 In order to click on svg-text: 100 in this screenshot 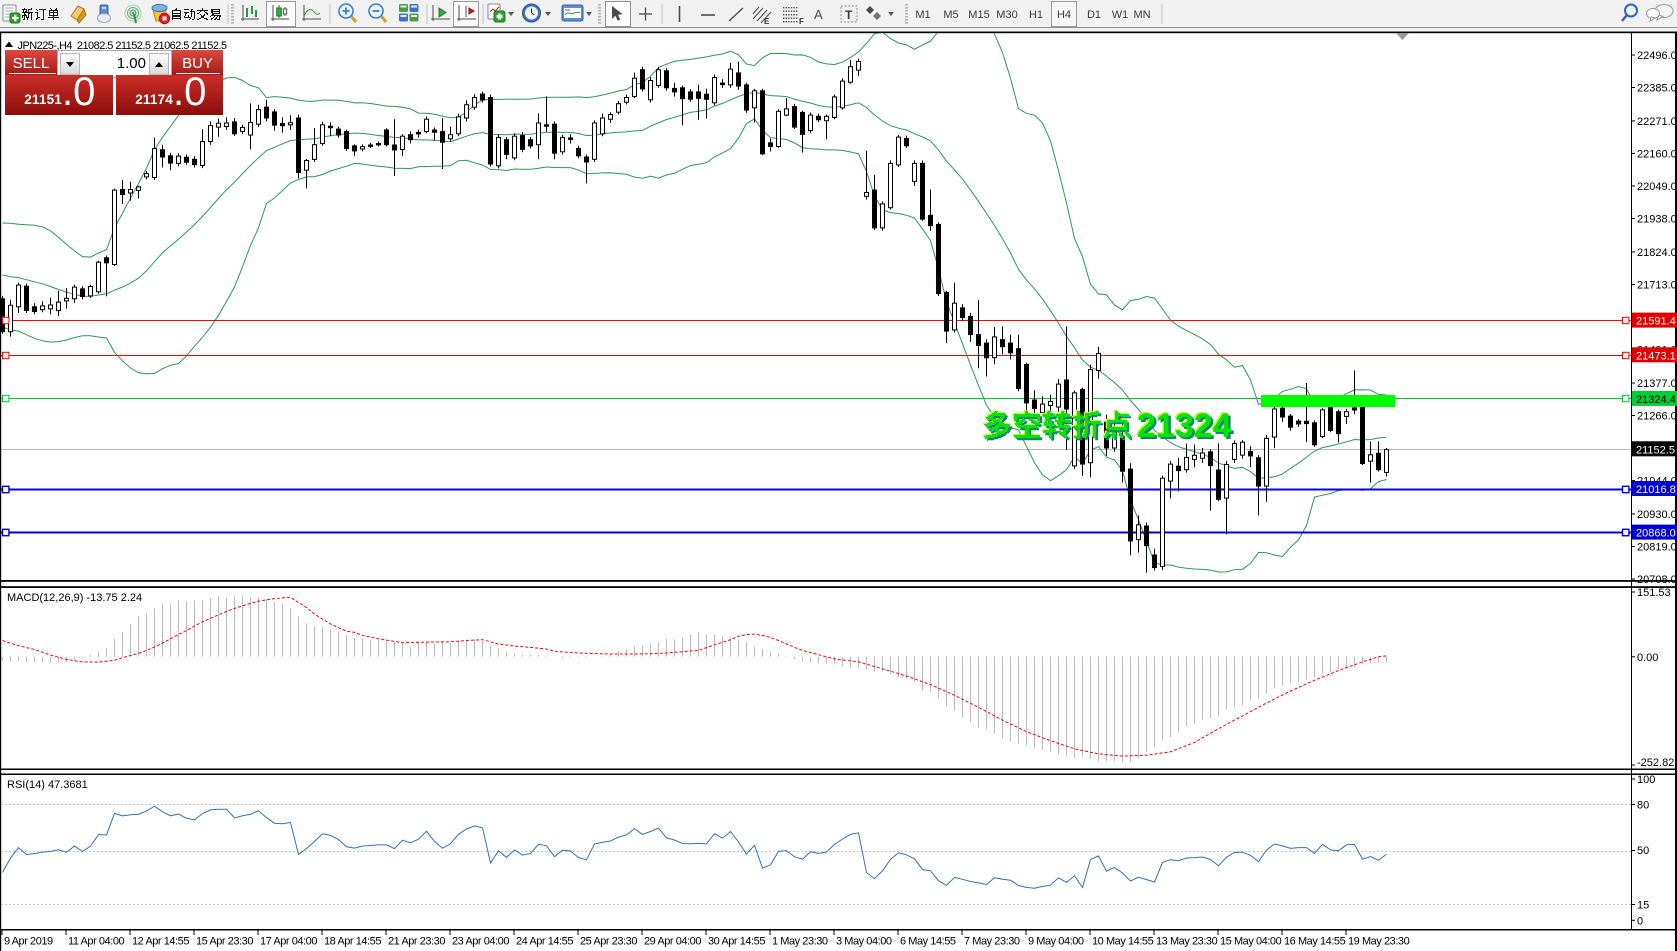, I will do `click(1646, 780)`.